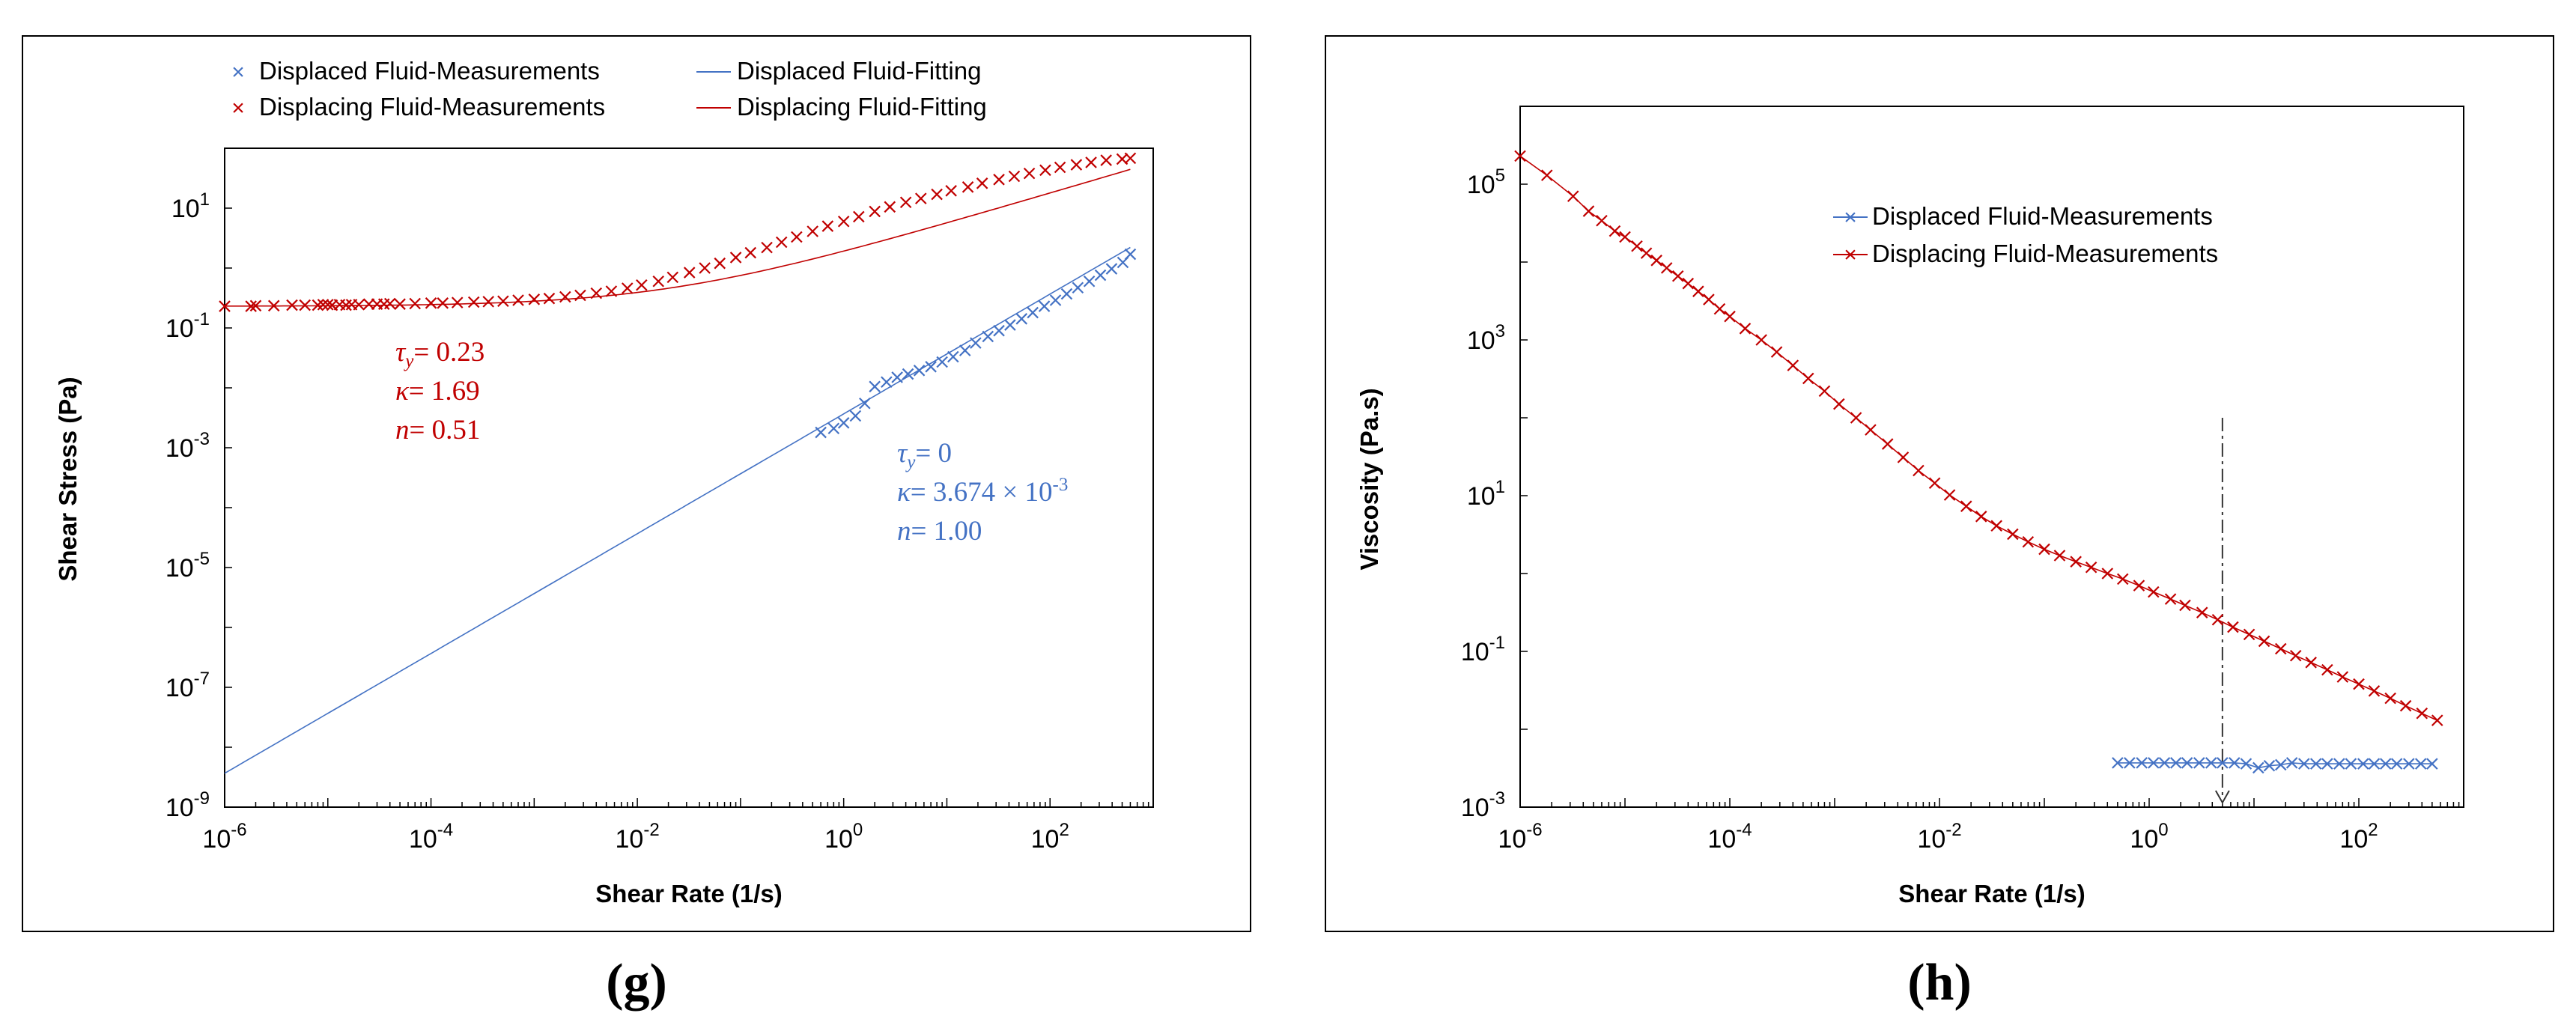 This screenshot has height=1028, width=2576. What do you see at coordinates (187, 446) in the screenshot?
I see `g-y-tick-label: 10⁻³` at bounding box center [187, 446].